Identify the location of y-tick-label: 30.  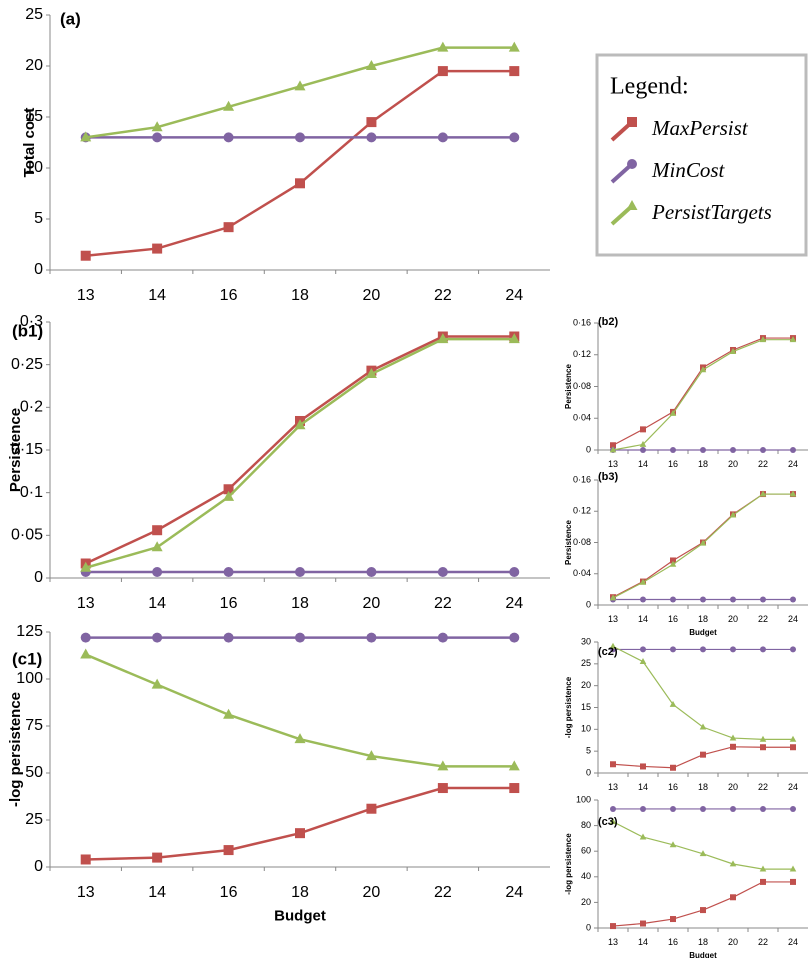
(586, 641).